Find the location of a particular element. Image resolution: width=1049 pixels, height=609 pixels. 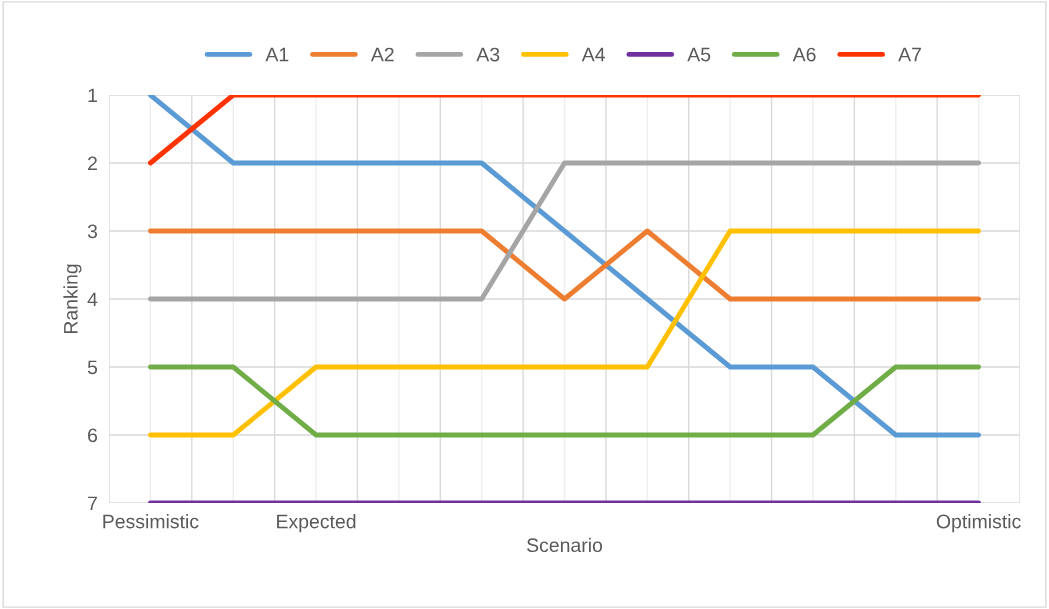

legend-label: A7 is located at coordinates (909, 54).